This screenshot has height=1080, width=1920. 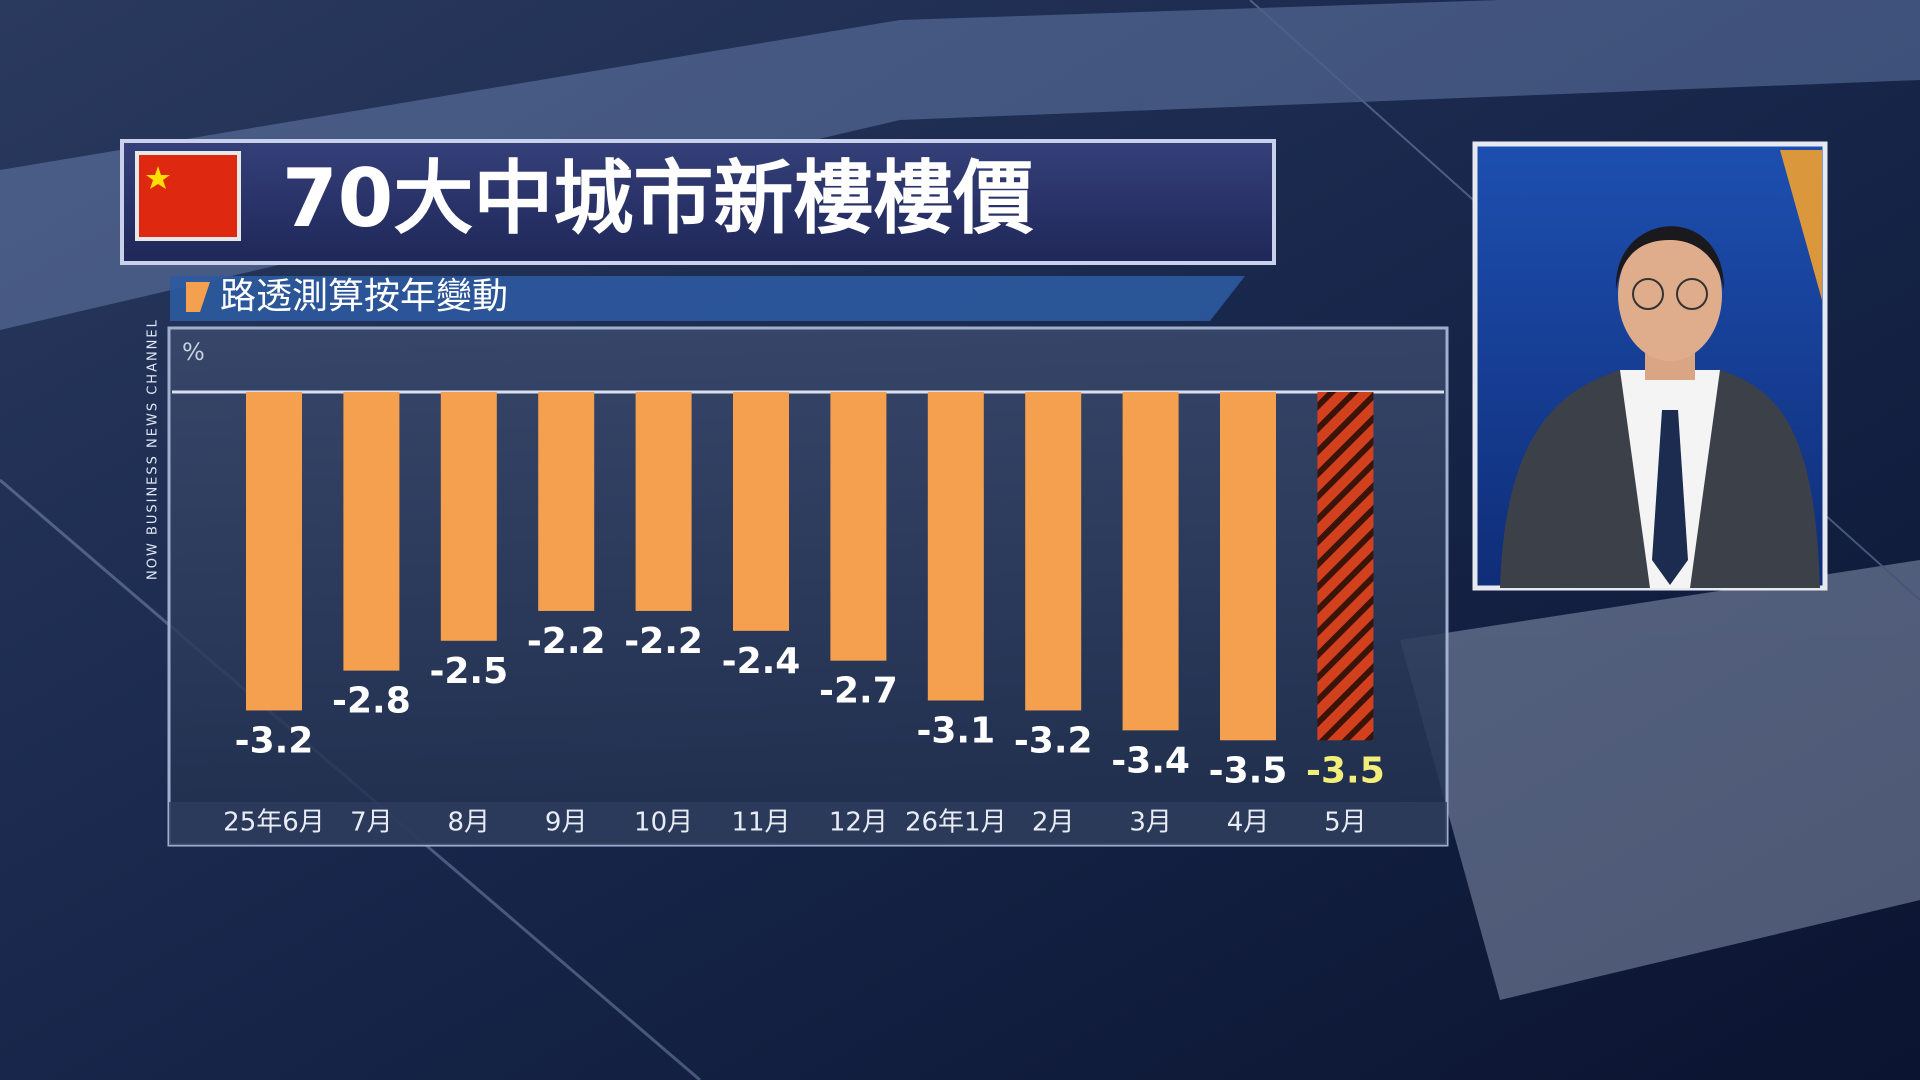 I want to click on anchor-inset, so click(x=1650, y=366).